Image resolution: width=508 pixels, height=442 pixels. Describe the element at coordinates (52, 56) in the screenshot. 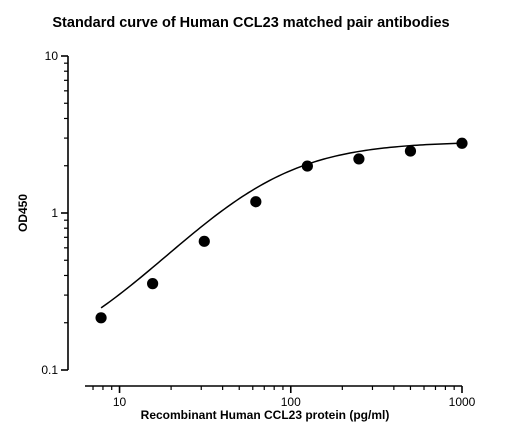

I see `y-tick-label: 10` at that location.